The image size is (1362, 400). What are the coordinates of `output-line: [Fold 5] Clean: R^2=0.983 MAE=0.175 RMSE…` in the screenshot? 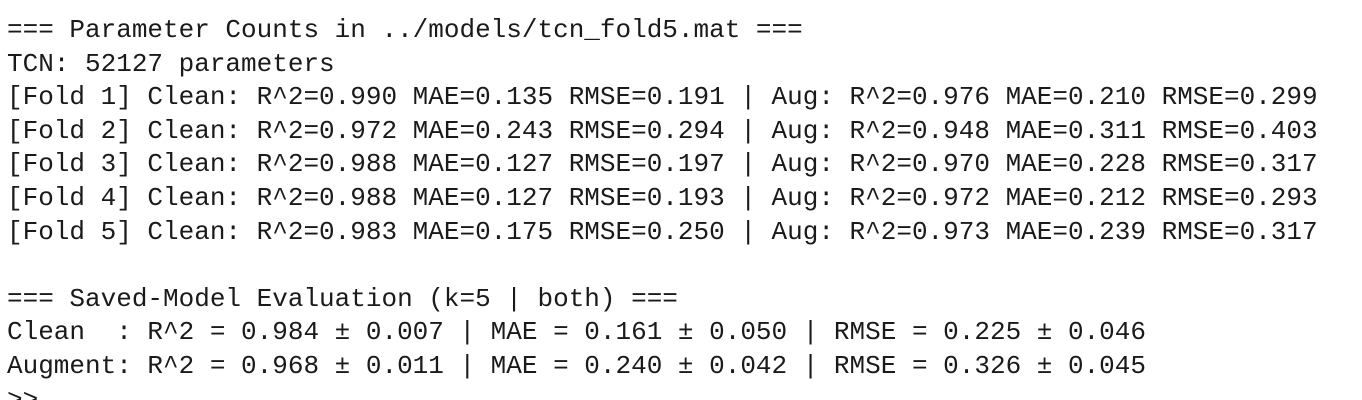 It's located at (662, 231).